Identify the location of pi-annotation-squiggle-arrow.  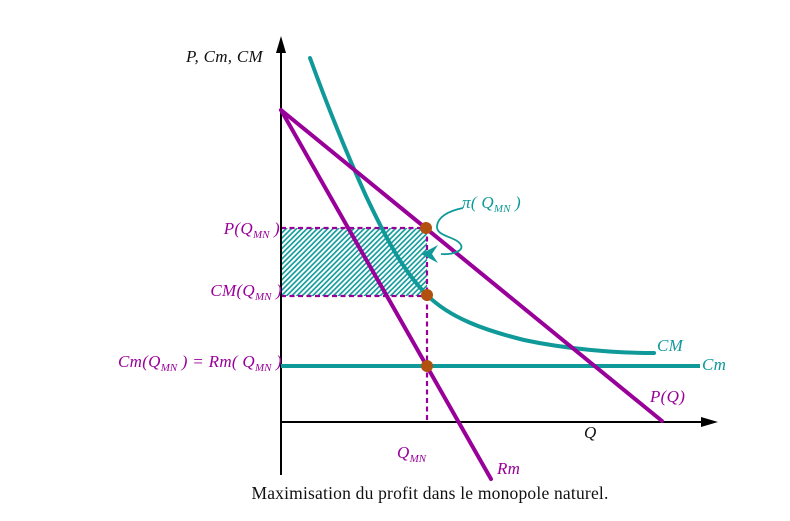
(450, 231).